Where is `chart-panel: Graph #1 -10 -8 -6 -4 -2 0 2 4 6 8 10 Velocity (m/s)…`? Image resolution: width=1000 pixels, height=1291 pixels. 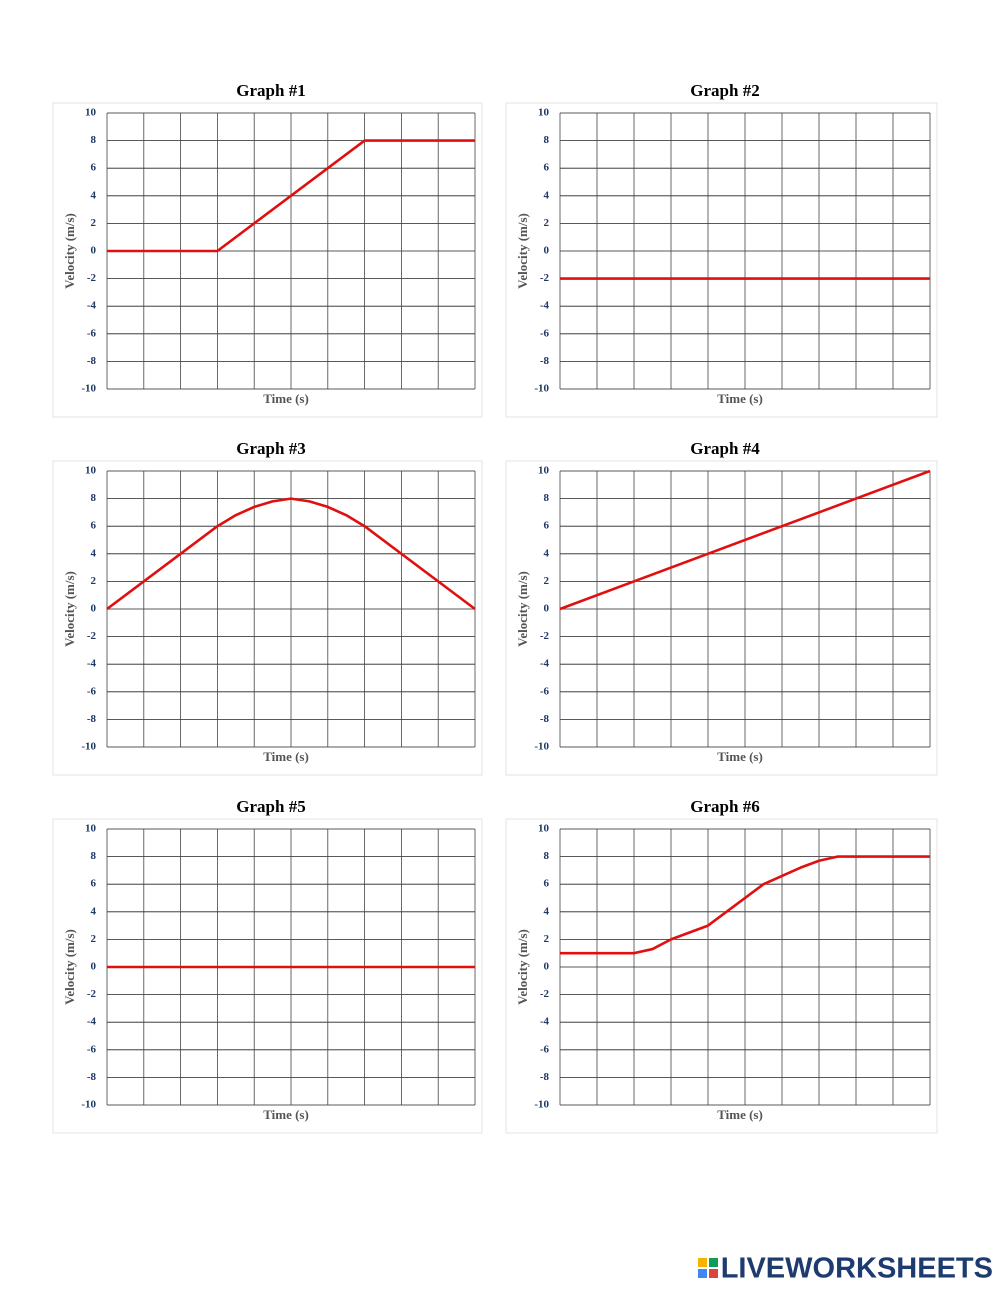
chart-panel: Graph #1 -10 -8 -6 -4 -2 0 2 4 6 8 10 Velocity (m/s)… is located at coordinates (267, 249).